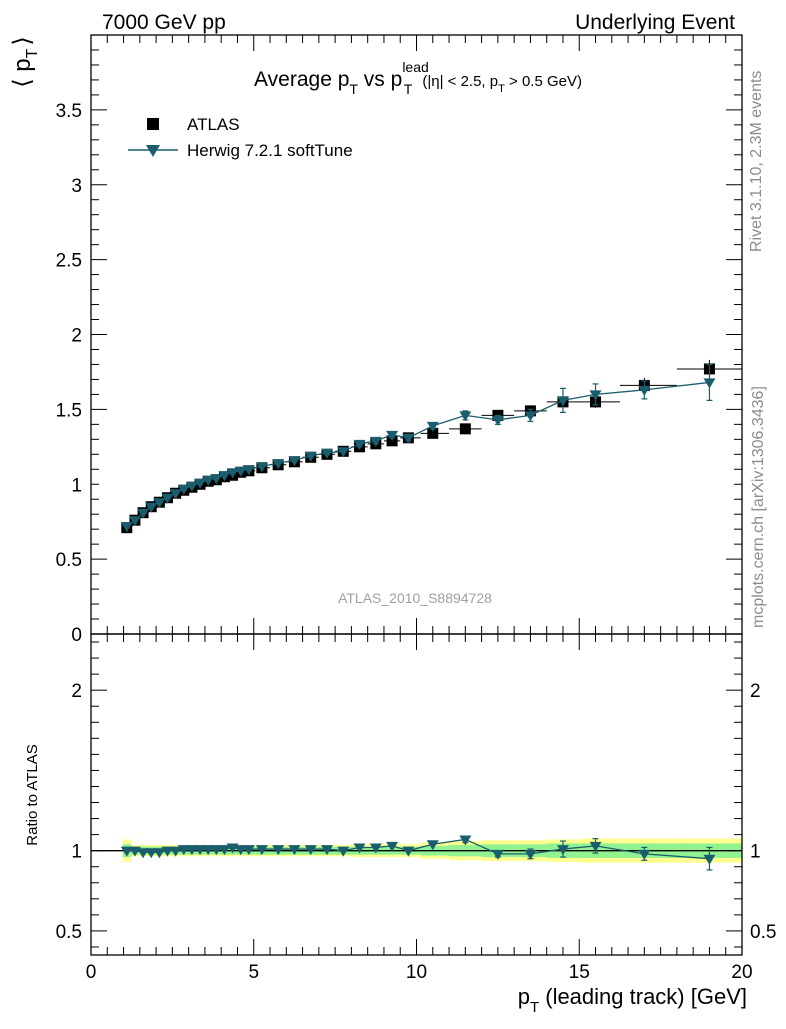  I want to click on legend: ATLAS Herwig 7.2.1 softTune, so click(240, 137).